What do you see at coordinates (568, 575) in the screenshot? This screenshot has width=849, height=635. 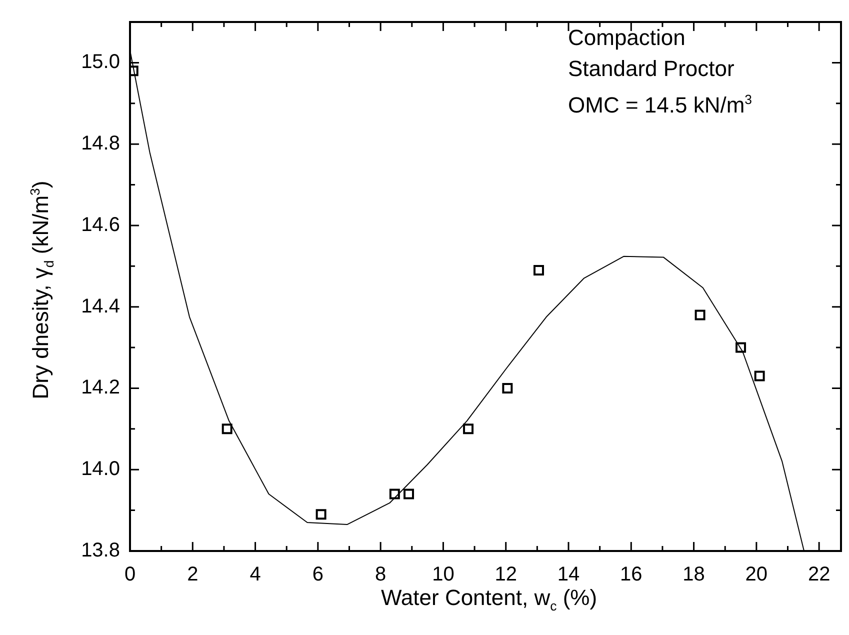 I see `x-tick-label: 14` at bounding box center [568, 575].